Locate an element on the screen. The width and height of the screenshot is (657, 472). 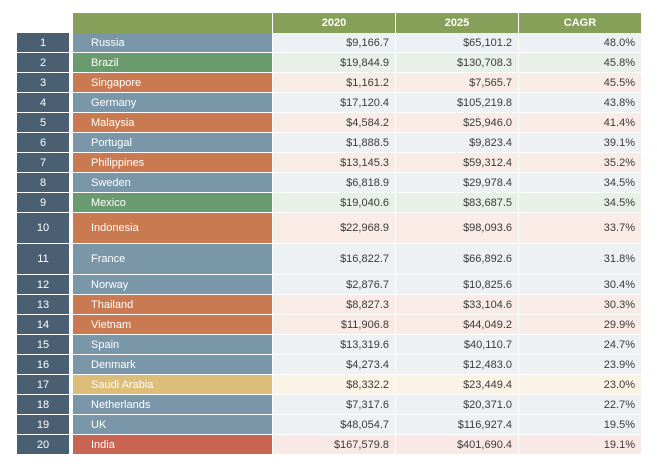
rank-cell: 12 is located at coordinates (45, 285).